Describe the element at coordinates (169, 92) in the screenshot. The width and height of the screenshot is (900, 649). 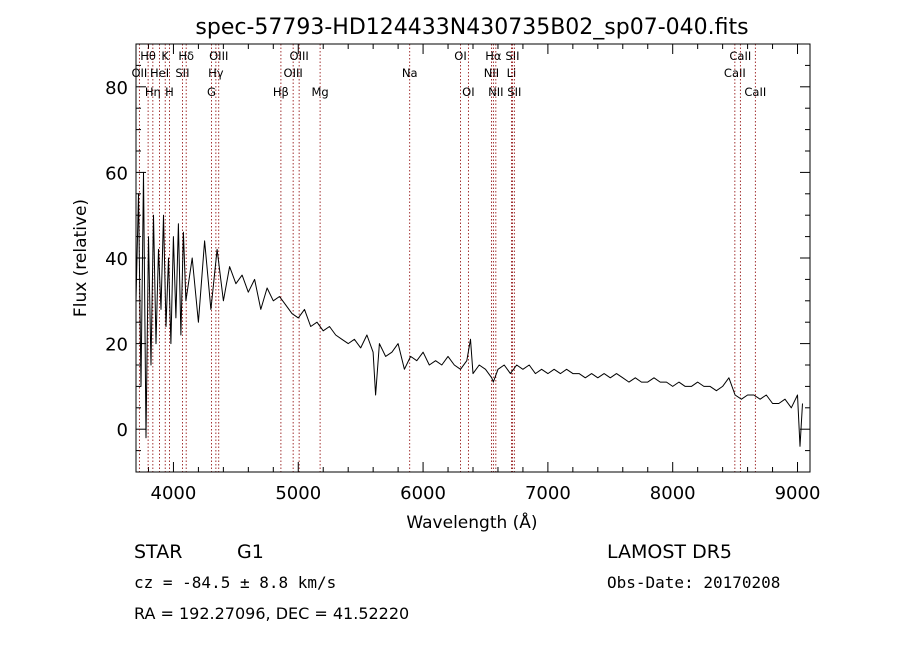
I see `line-label-5: H` at that location.